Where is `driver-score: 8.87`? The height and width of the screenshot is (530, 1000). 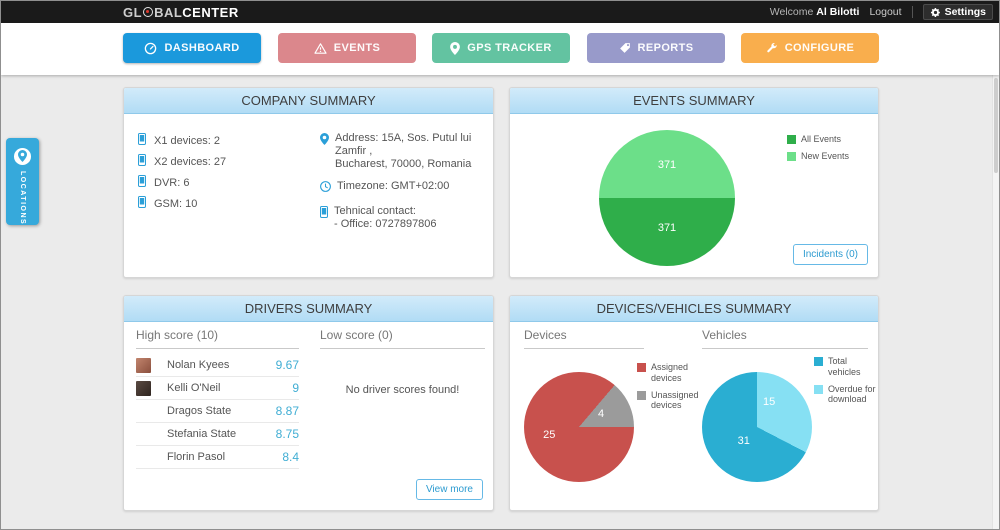 driver-score: 8.87 is located at coordinates (287, 411).